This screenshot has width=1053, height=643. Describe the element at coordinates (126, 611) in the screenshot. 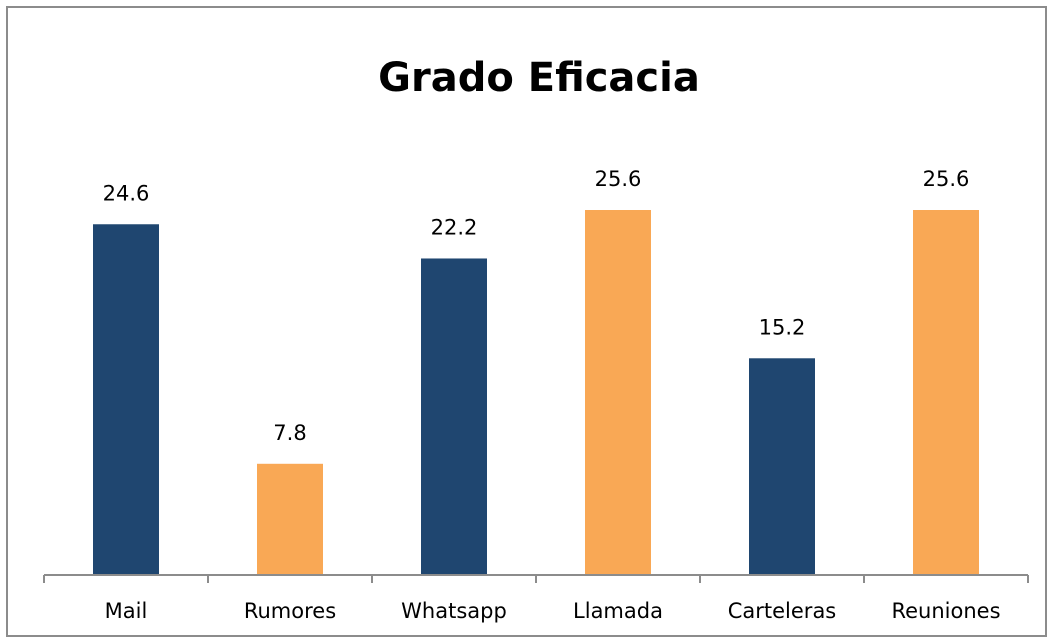

I see `x-tick-label: Mail` at that location.